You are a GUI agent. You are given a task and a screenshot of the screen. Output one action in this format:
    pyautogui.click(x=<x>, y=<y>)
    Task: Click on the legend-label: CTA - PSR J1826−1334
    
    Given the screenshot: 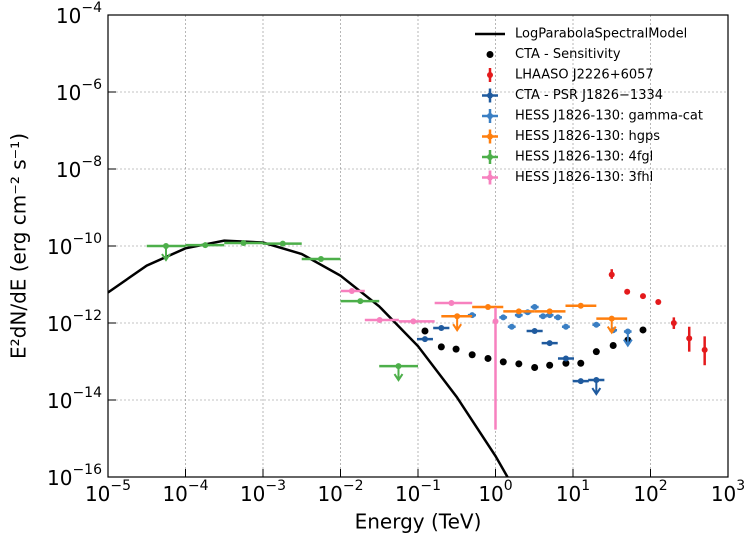 What is the action you would take?
    pyautogui.click(x=589, y=95)
    